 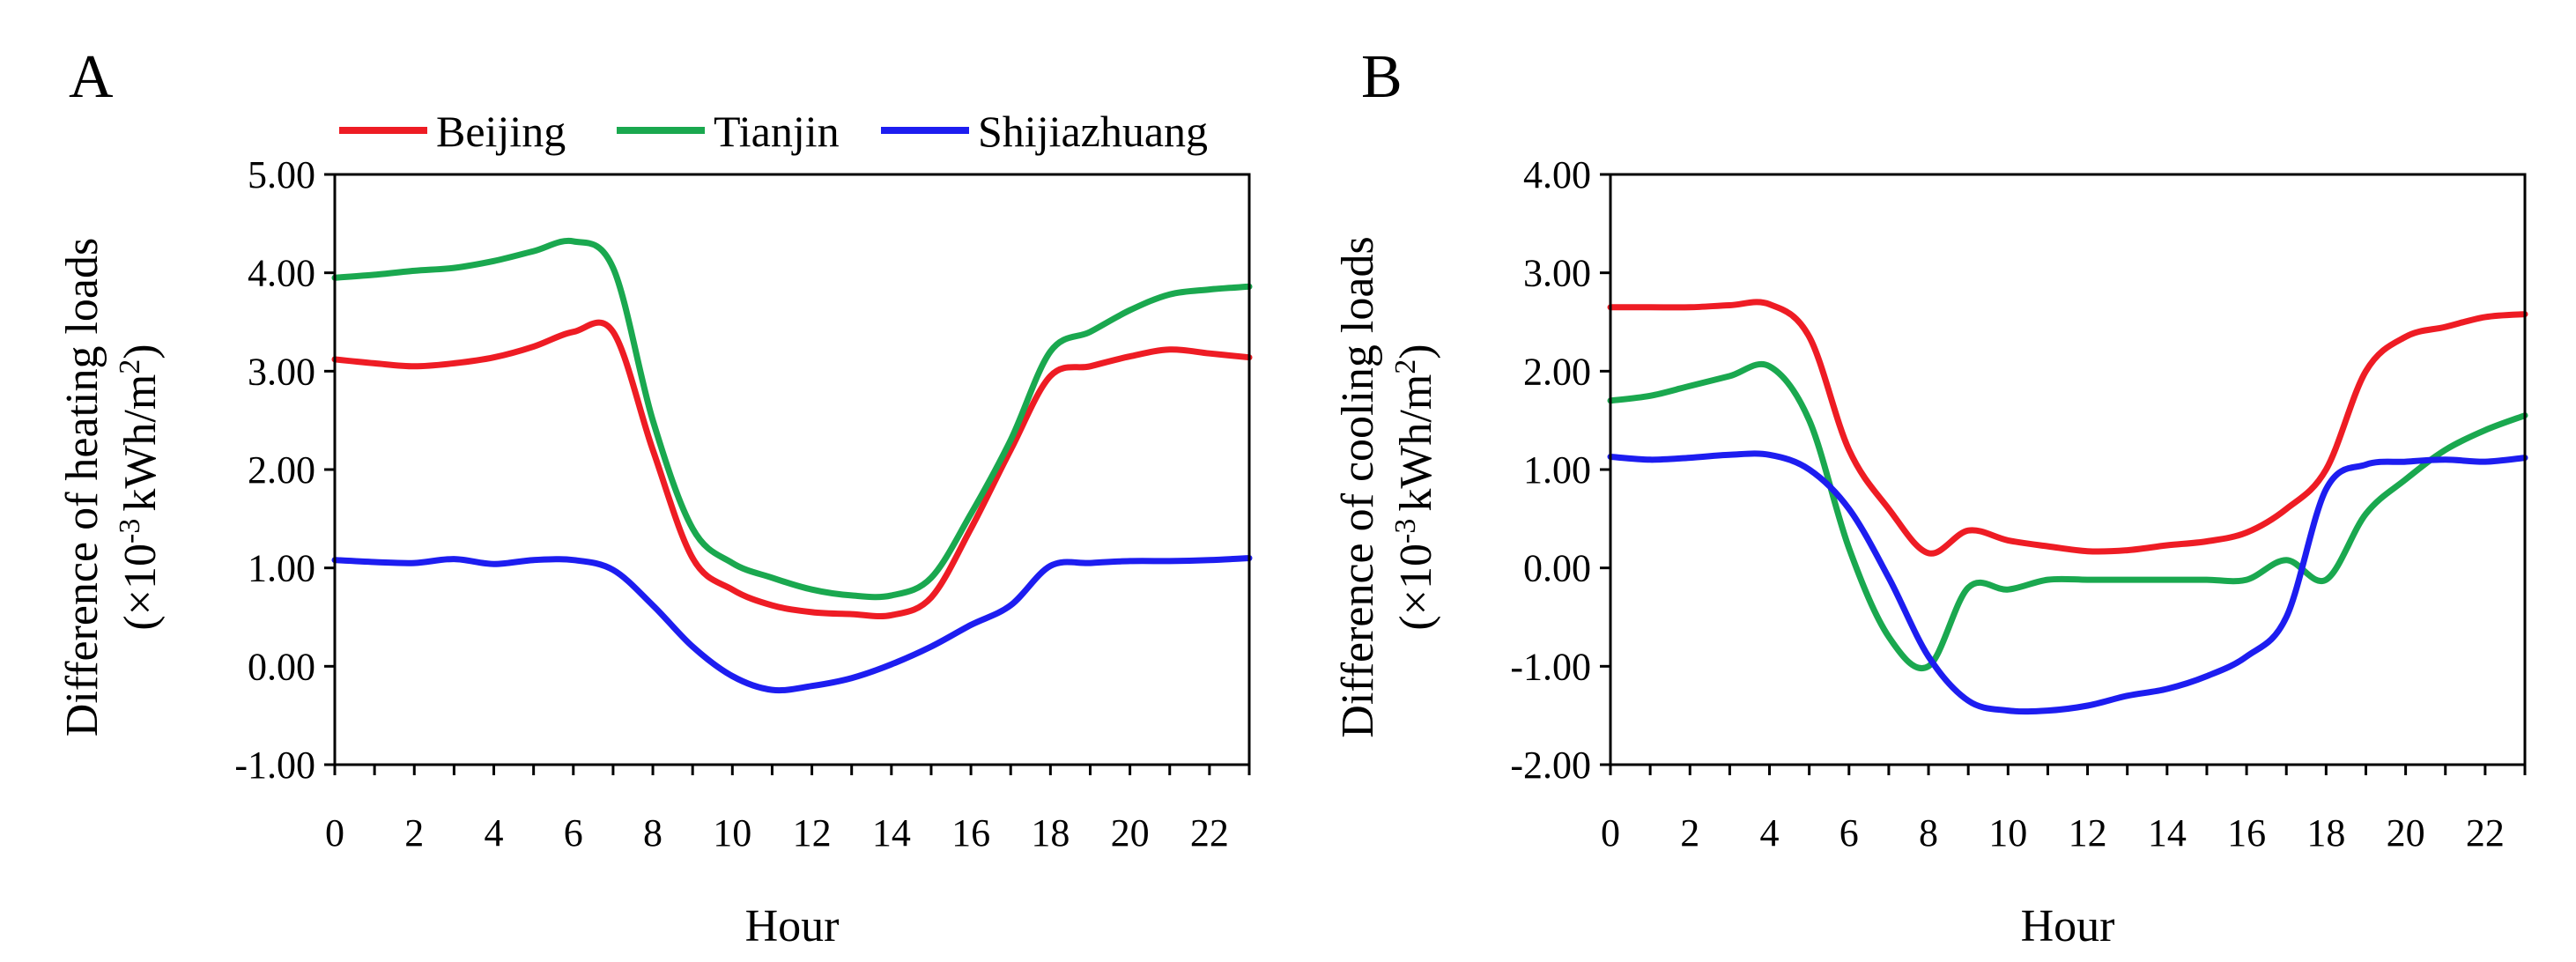 I want to click on panel-a-x-axis-title: Hour, so click(x=793, y=926).